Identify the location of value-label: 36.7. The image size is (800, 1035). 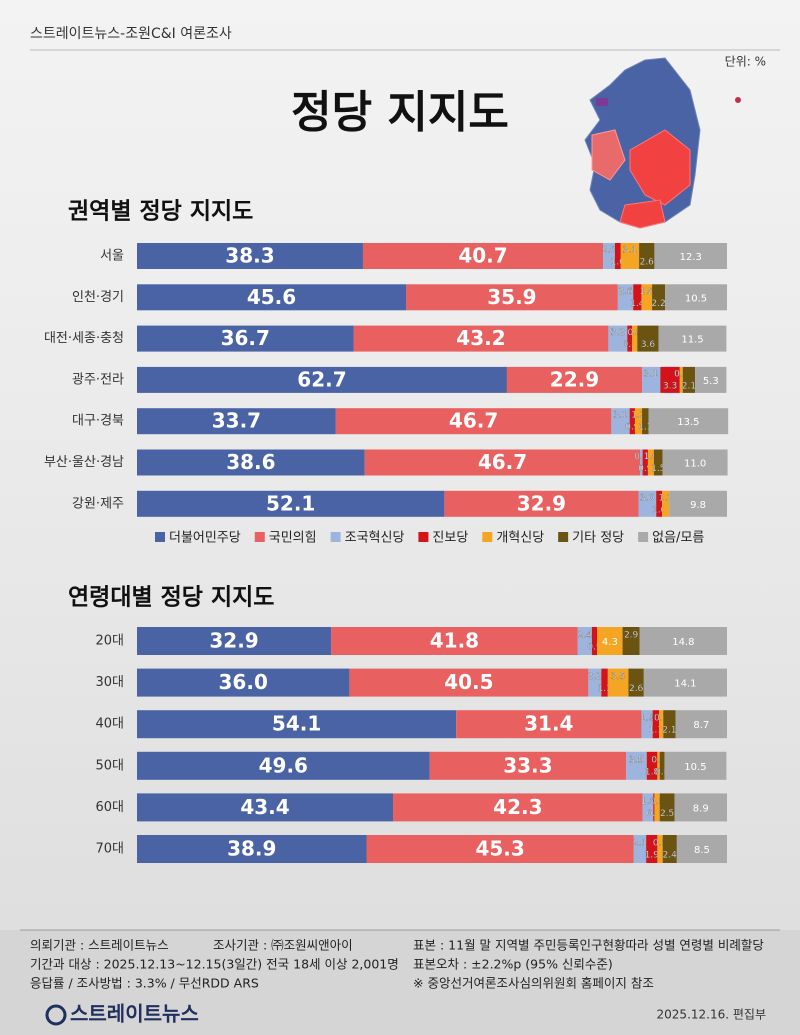
(245, 338).